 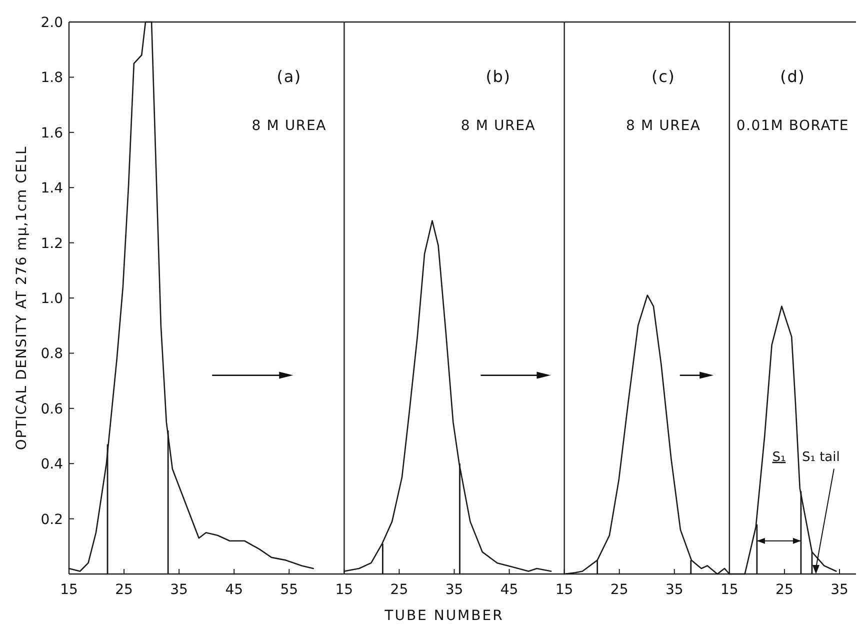 What do you see at coordinates (793, 126) in the screenshot?
I see `annotation: 0.01M BORATE` at bounding box center [793, 126].